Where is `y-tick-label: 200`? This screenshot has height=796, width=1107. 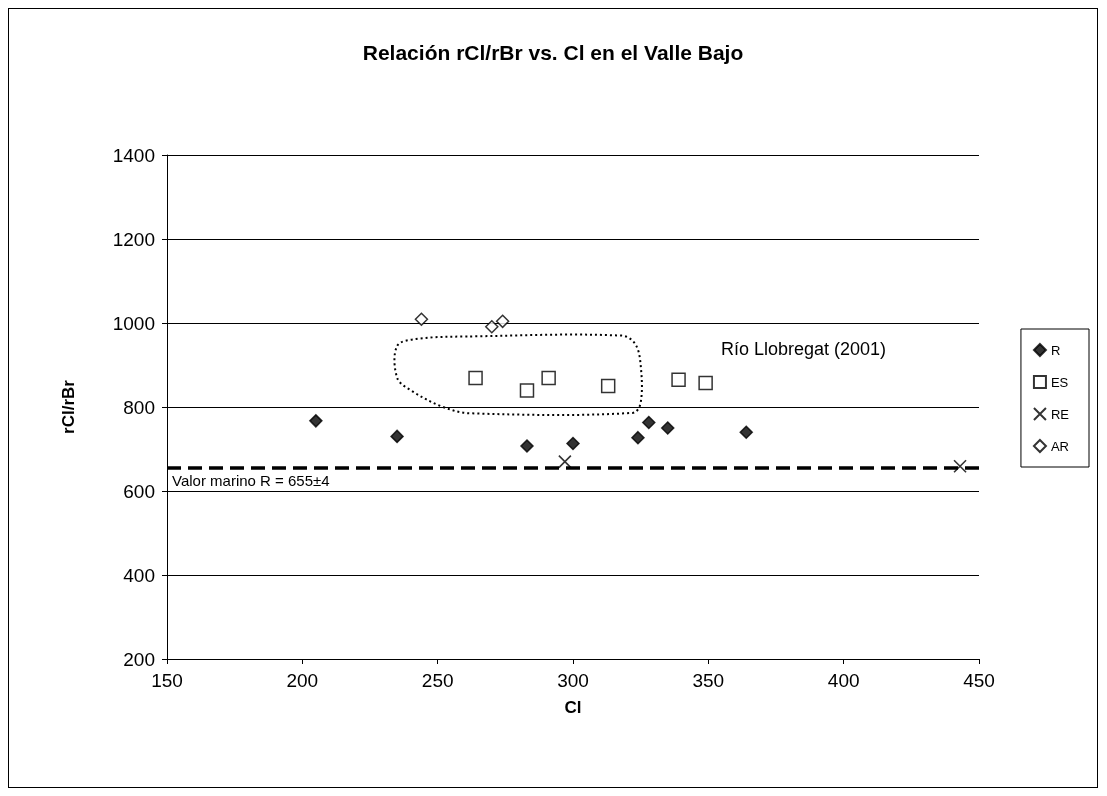 y-tick-label: 200 is located at coordinates (139, 659).